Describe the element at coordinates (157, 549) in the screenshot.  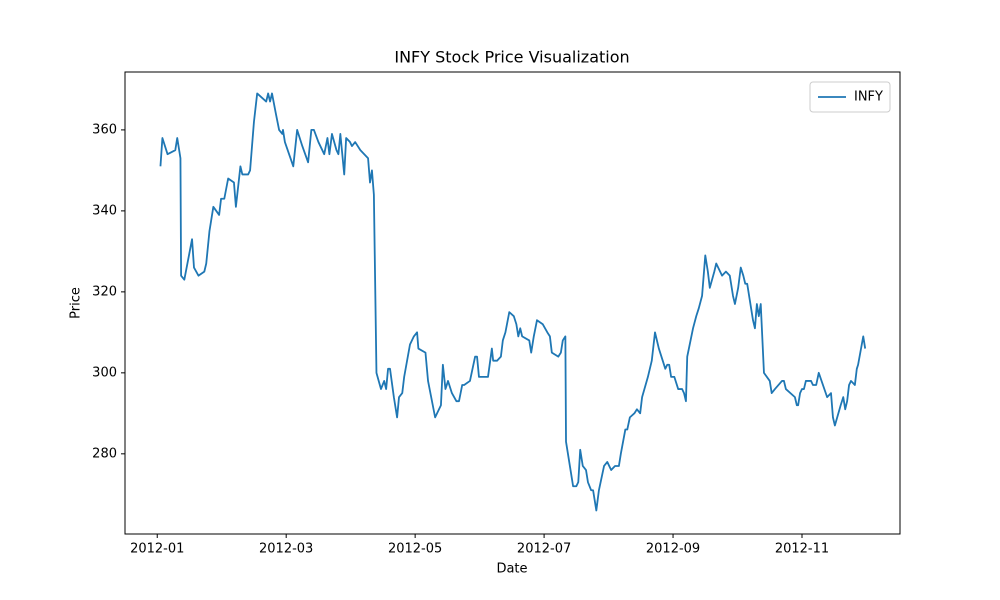
I see `x-tick-label: 2012-01` at that location.